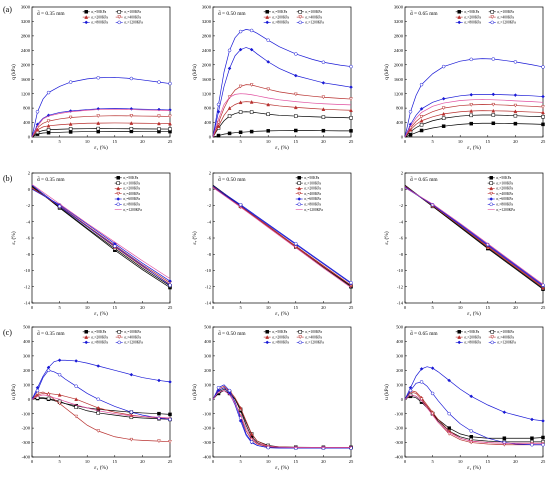 This screenshot has height=479, width=550. Describe the element at coordinates (209, 238) in the screenshot. I see `y-tick-label: -6` at that location.